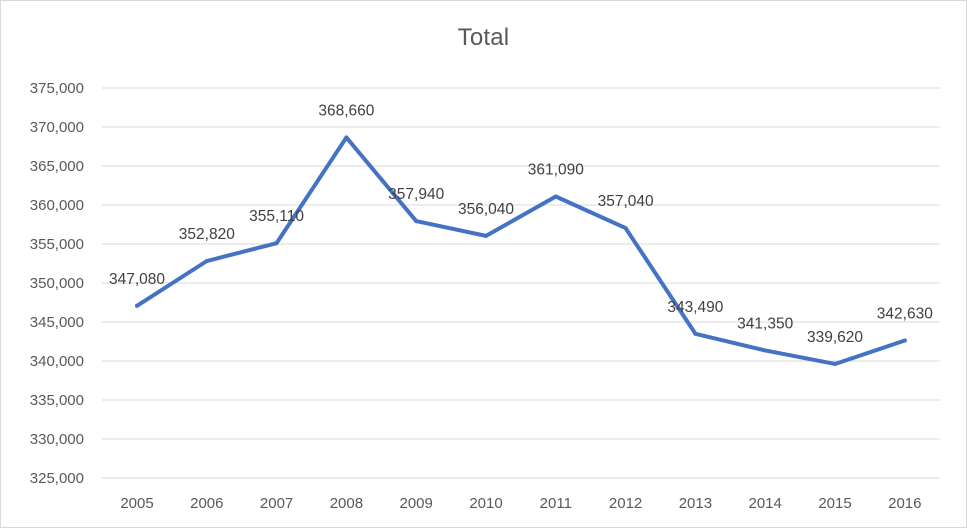 The image size is (967, 528). Describe the element at coordinates (206, 503) in the screenshot. I see `x-tick-label: 2006` at that location.